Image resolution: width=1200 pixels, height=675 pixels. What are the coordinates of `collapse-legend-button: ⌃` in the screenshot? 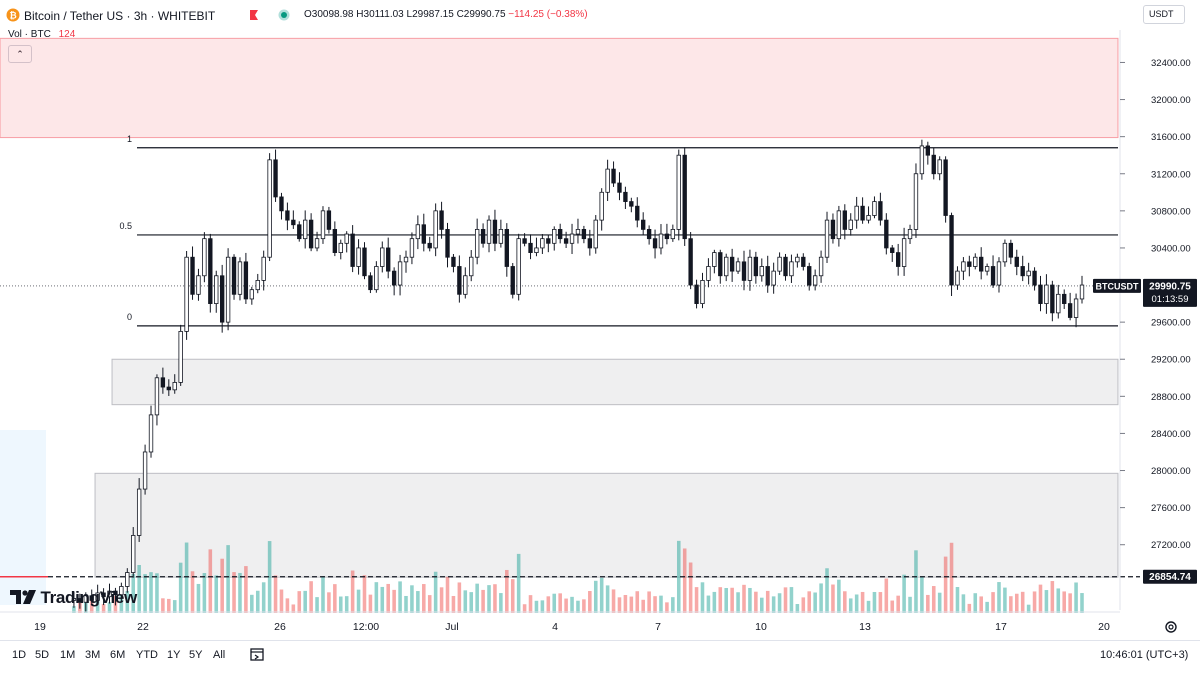 It's located at (20, 54).